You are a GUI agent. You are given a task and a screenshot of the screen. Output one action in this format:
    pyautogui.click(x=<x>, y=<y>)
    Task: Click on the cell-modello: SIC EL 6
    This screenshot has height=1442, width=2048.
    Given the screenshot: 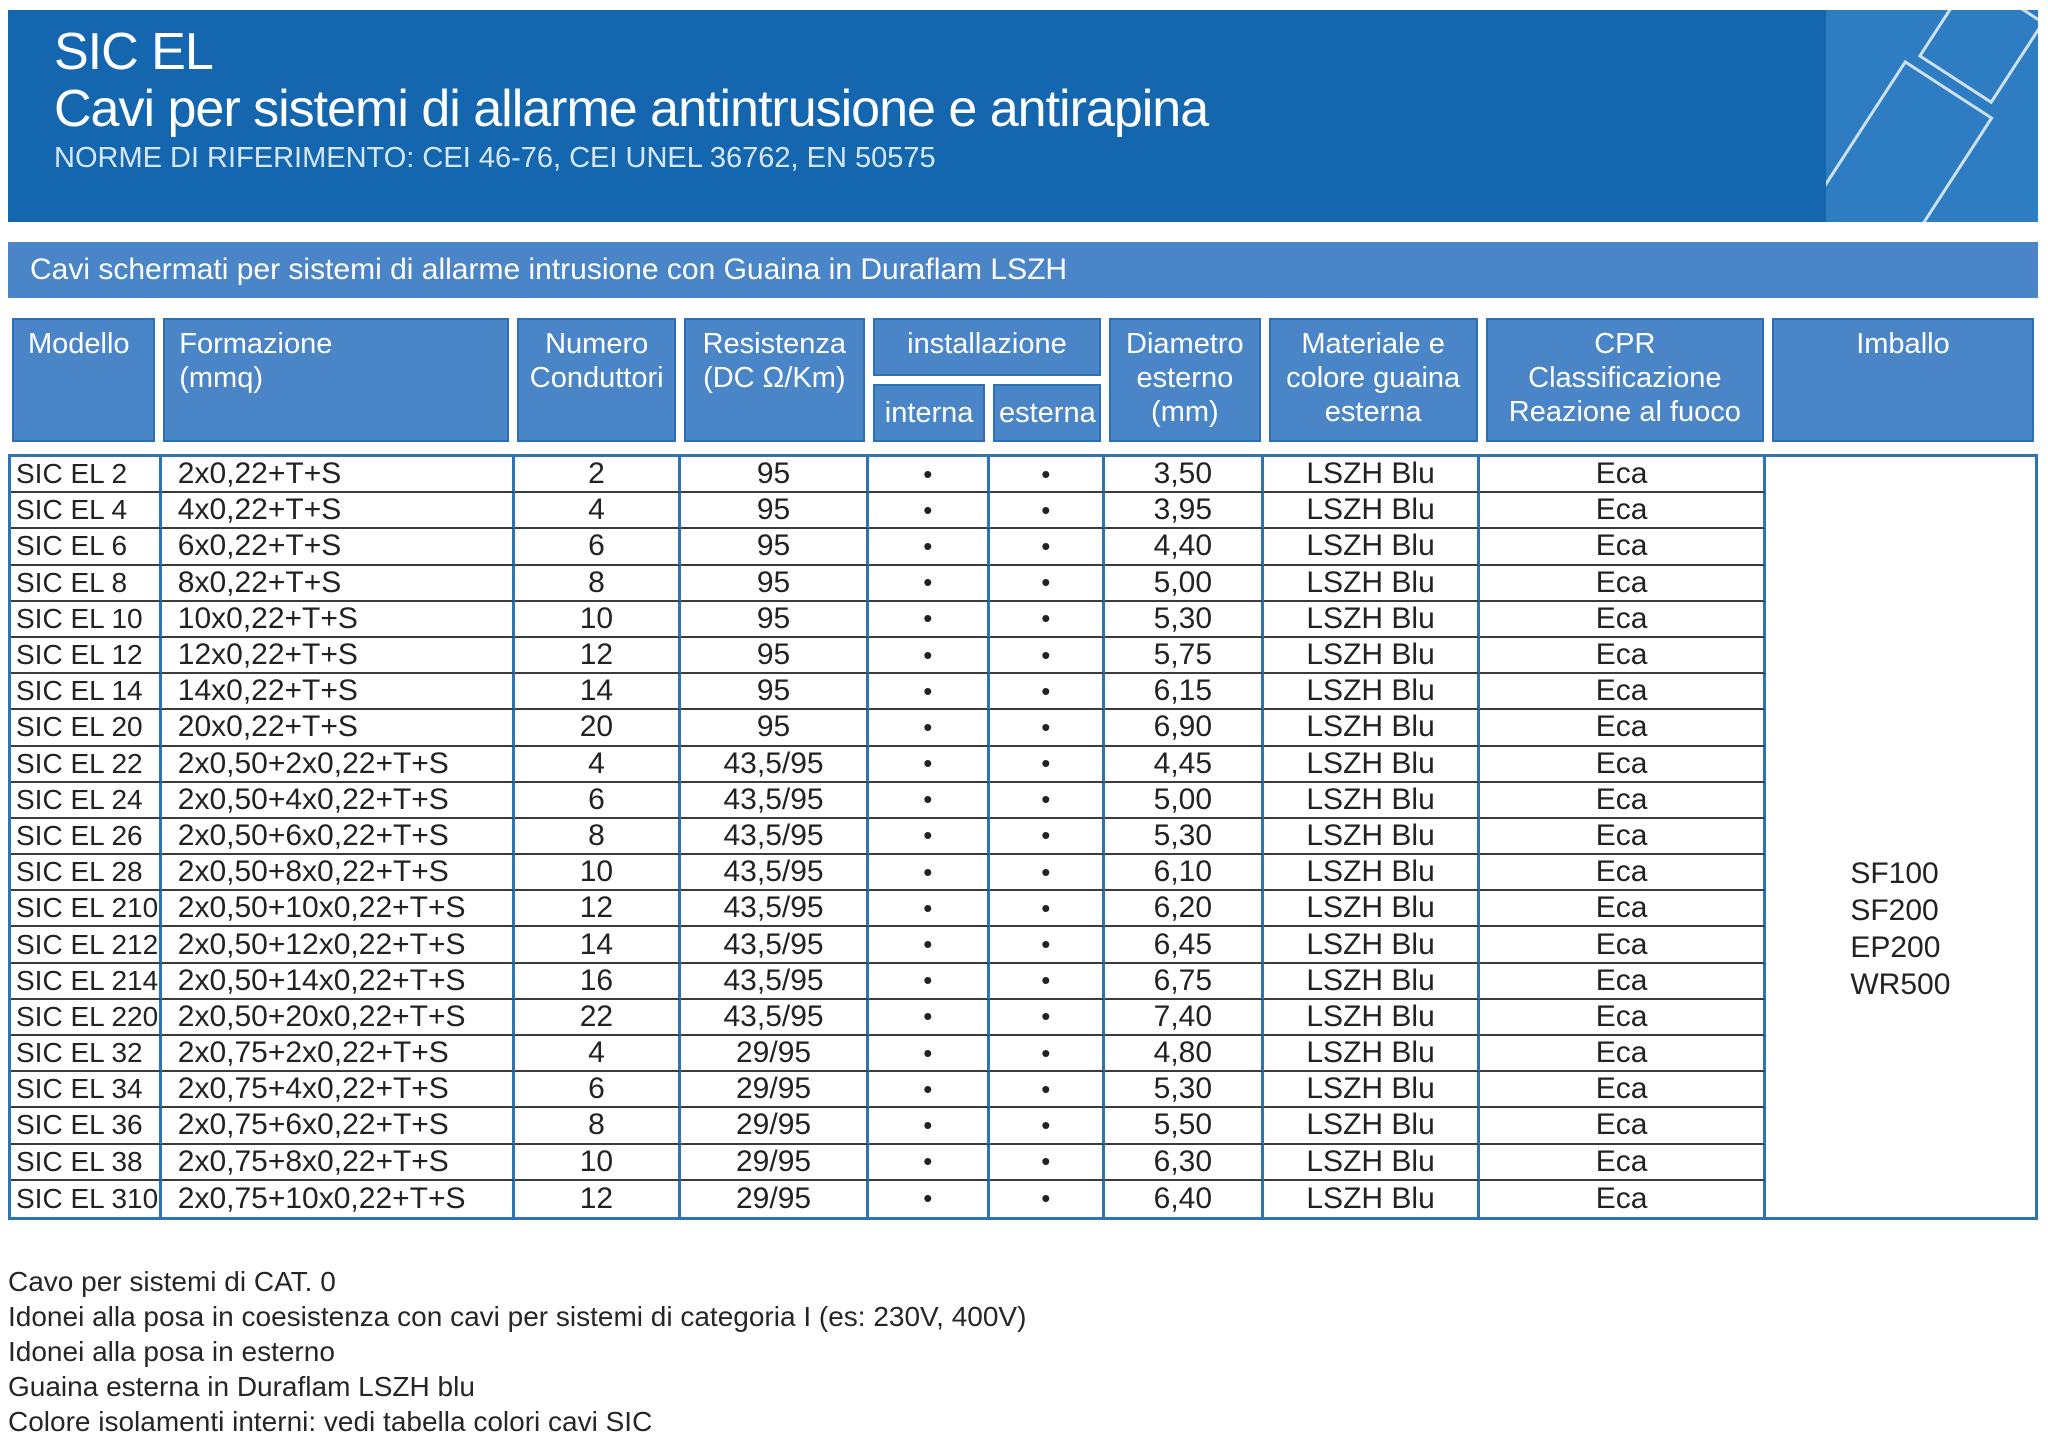 What is the action you would take?
    pyautogui.click(x=86, y=547)
    